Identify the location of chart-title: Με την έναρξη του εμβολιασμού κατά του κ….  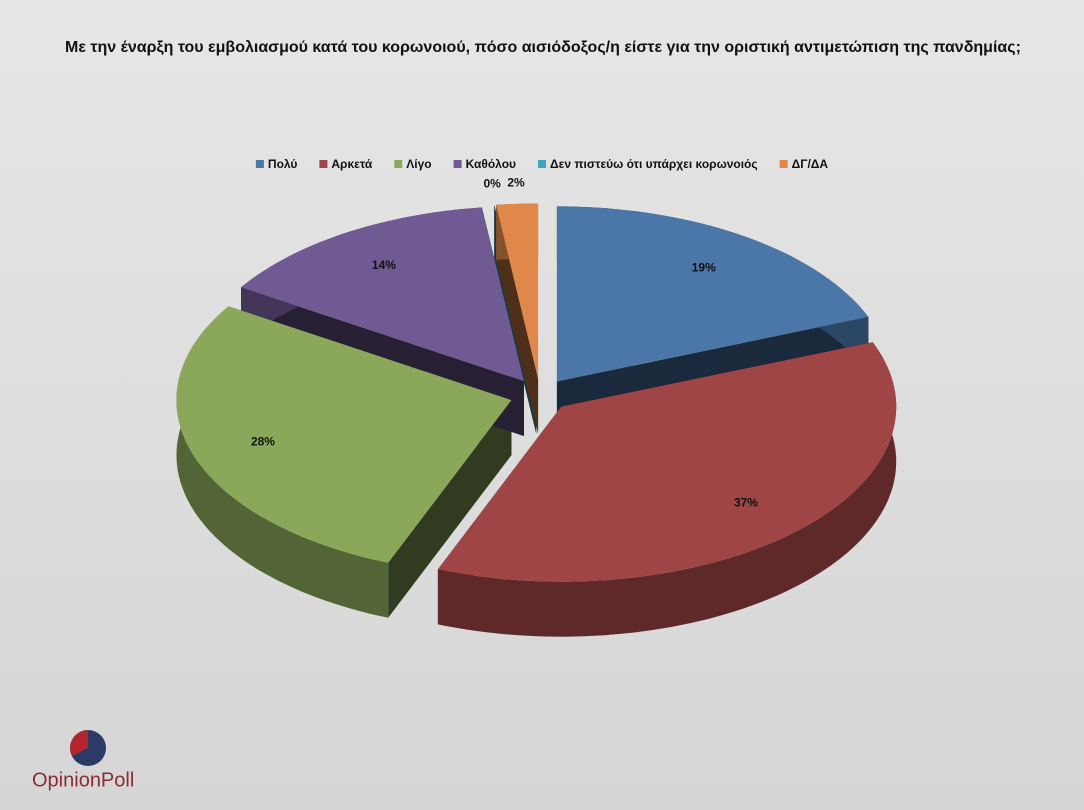
(543, 47).